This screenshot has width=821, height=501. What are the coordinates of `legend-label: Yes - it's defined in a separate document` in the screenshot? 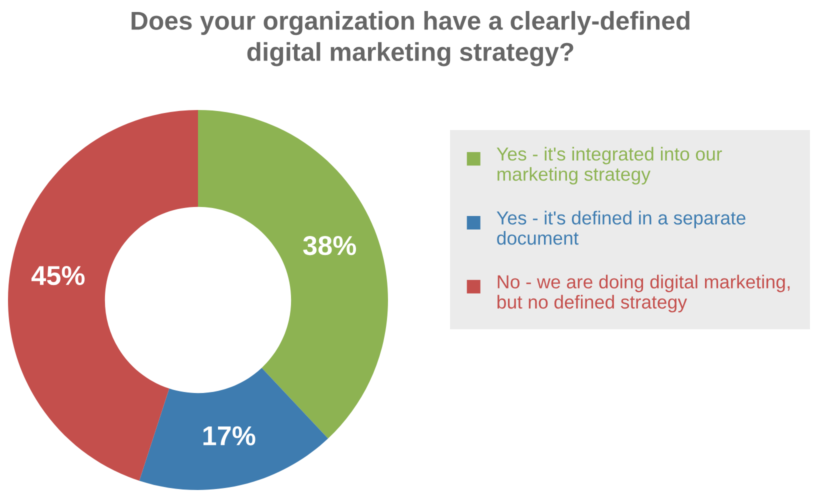 It's located at (621, 227).